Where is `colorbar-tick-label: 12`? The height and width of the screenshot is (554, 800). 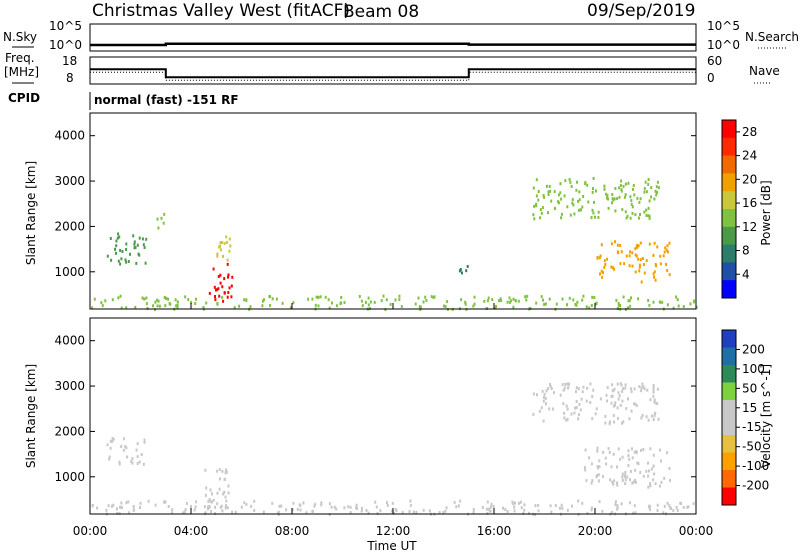 colorbar-tick-label: 12 is located at coordinates (749, 227).